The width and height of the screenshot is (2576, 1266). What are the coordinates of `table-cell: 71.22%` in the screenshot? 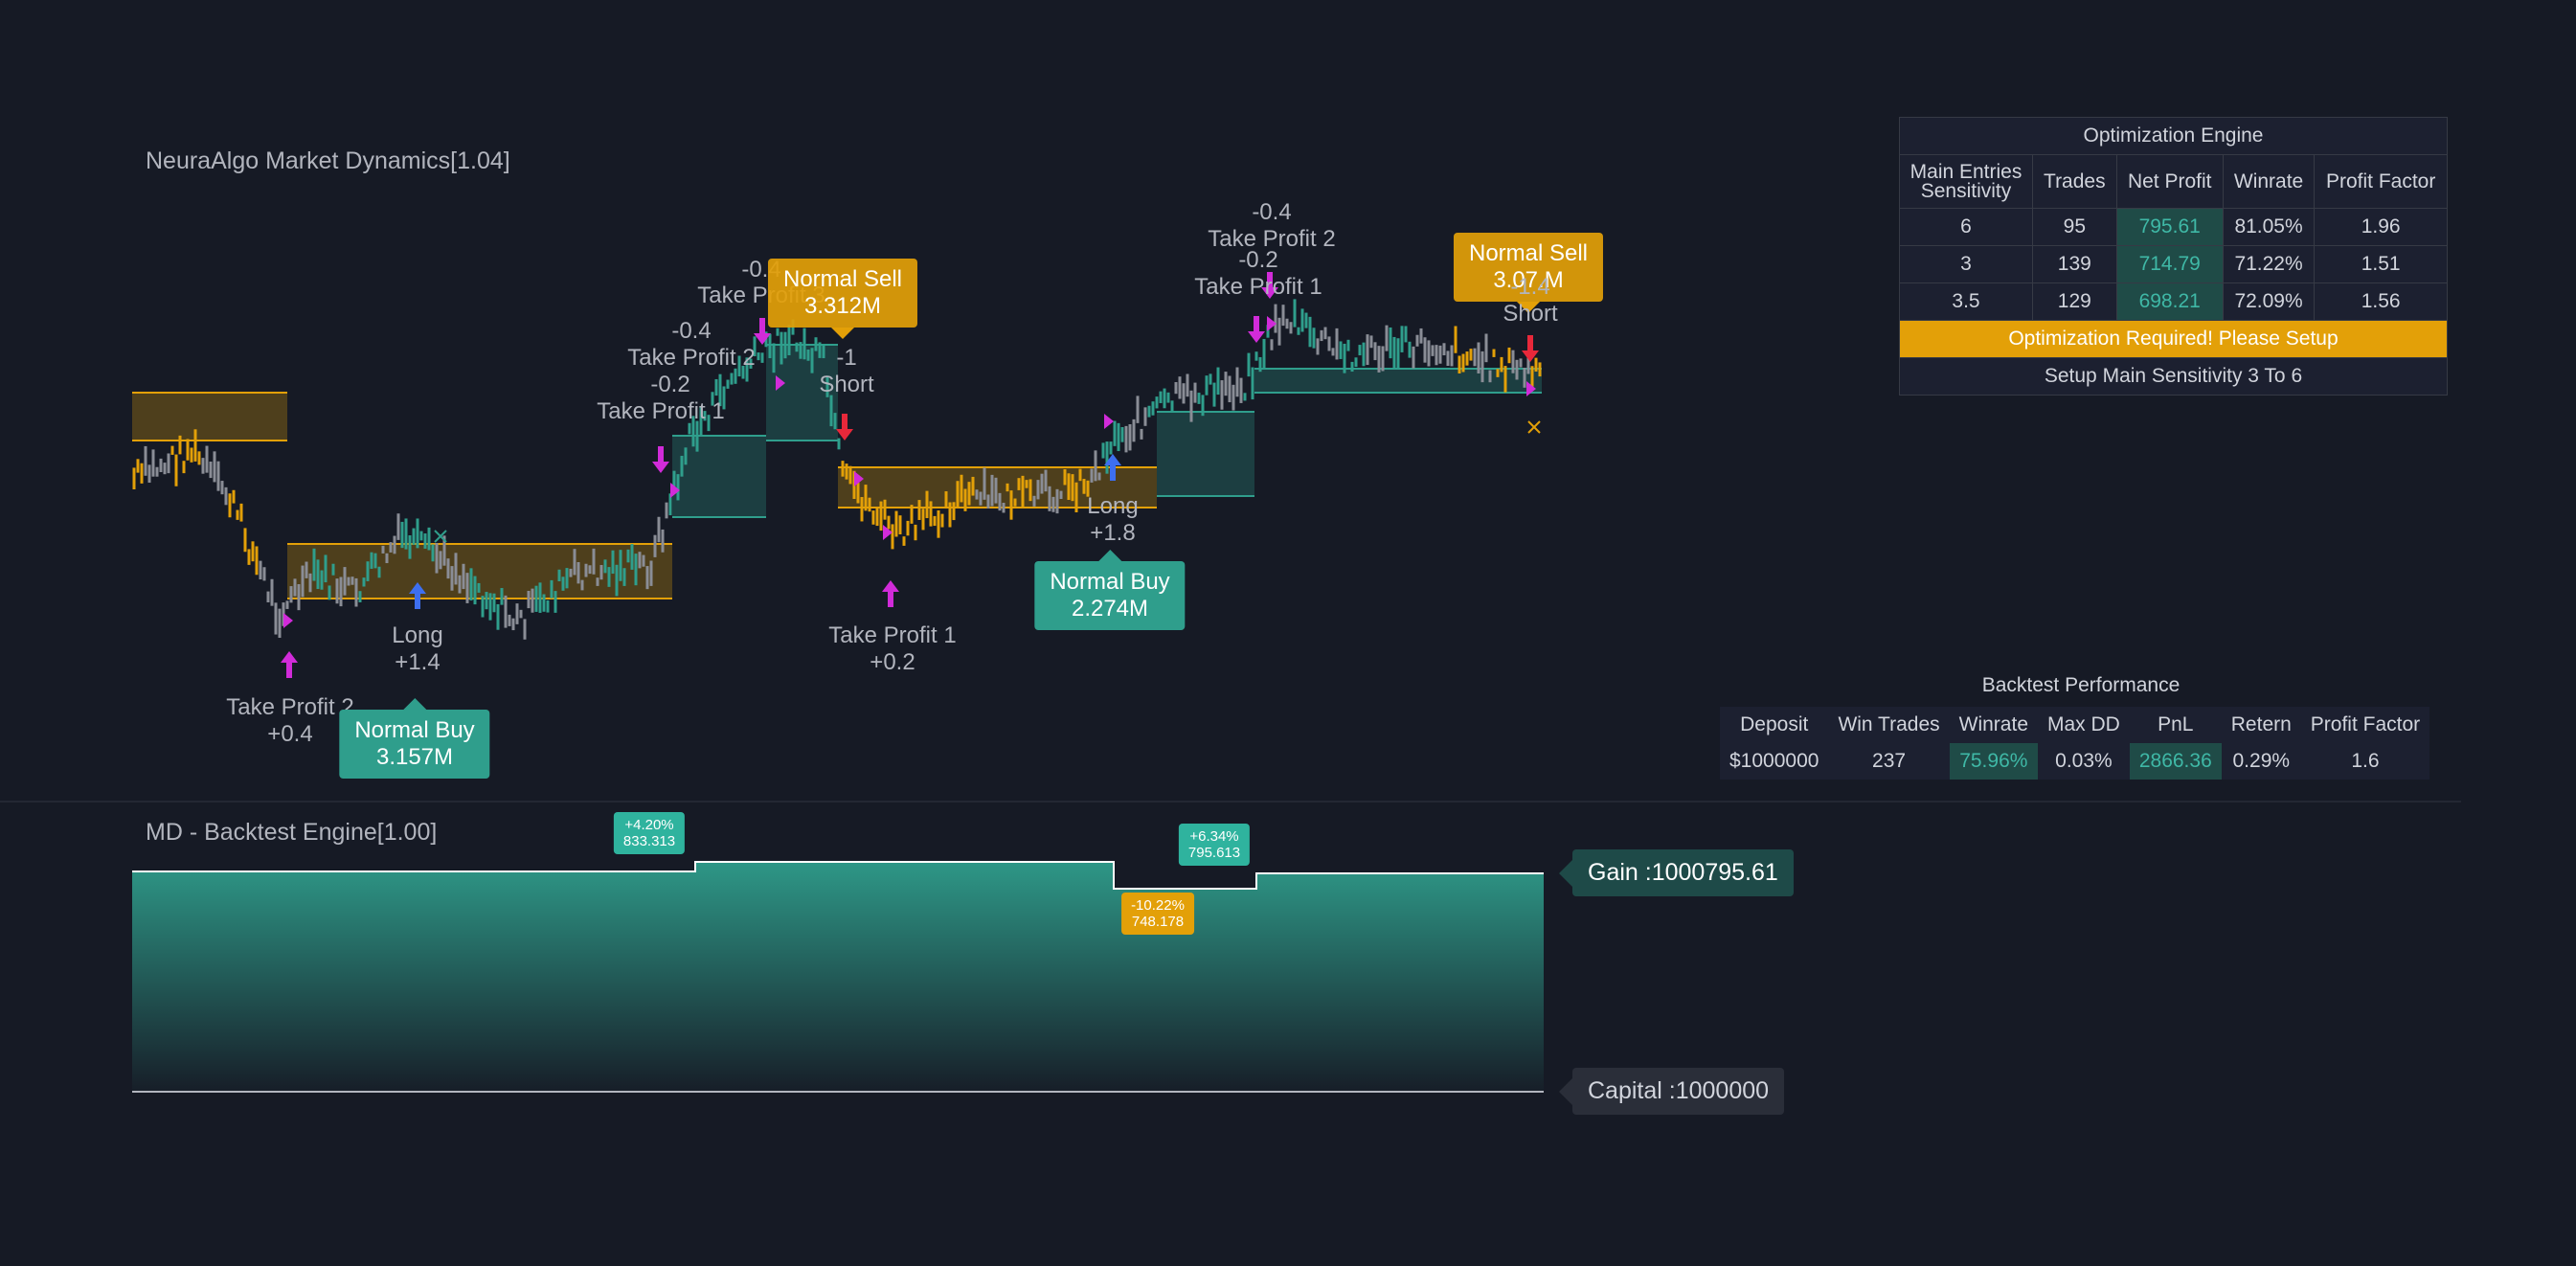 It's located at (2269, 264).